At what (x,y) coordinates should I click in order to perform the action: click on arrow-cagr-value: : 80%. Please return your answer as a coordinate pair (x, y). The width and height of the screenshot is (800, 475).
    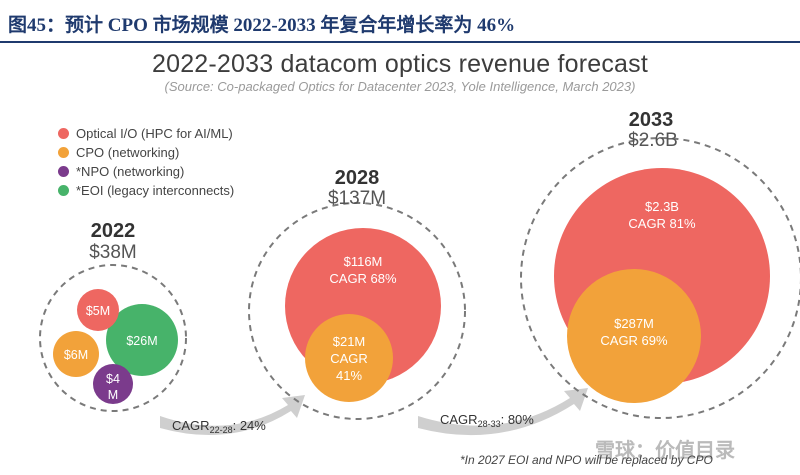
    Looking at the image, I should click on (518, 419).